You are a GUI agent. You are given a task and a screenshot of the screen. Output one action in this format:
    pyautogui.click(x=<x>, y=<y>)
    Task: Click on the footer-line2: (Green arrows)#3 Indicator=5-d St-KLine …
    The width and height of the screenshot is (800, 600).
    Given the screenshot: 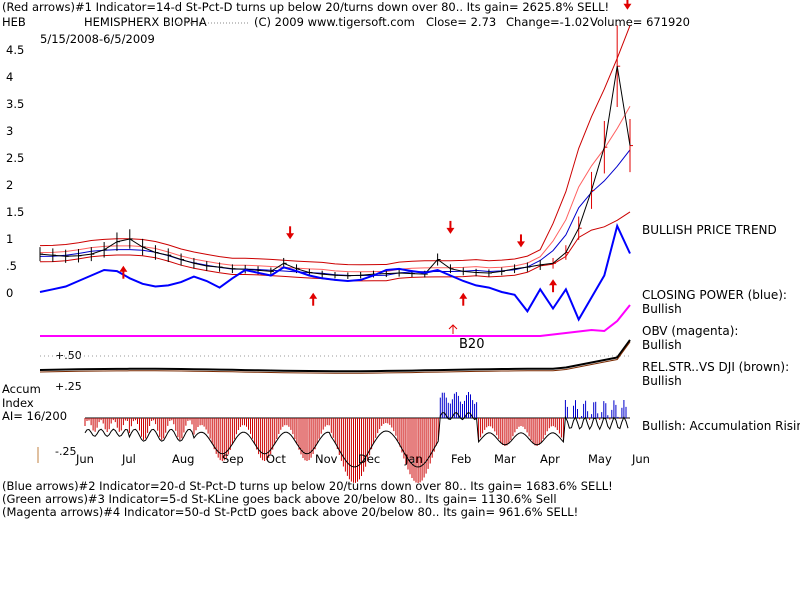 What is the action you would take?
    pyautogui.click(x=279, y=499)
    